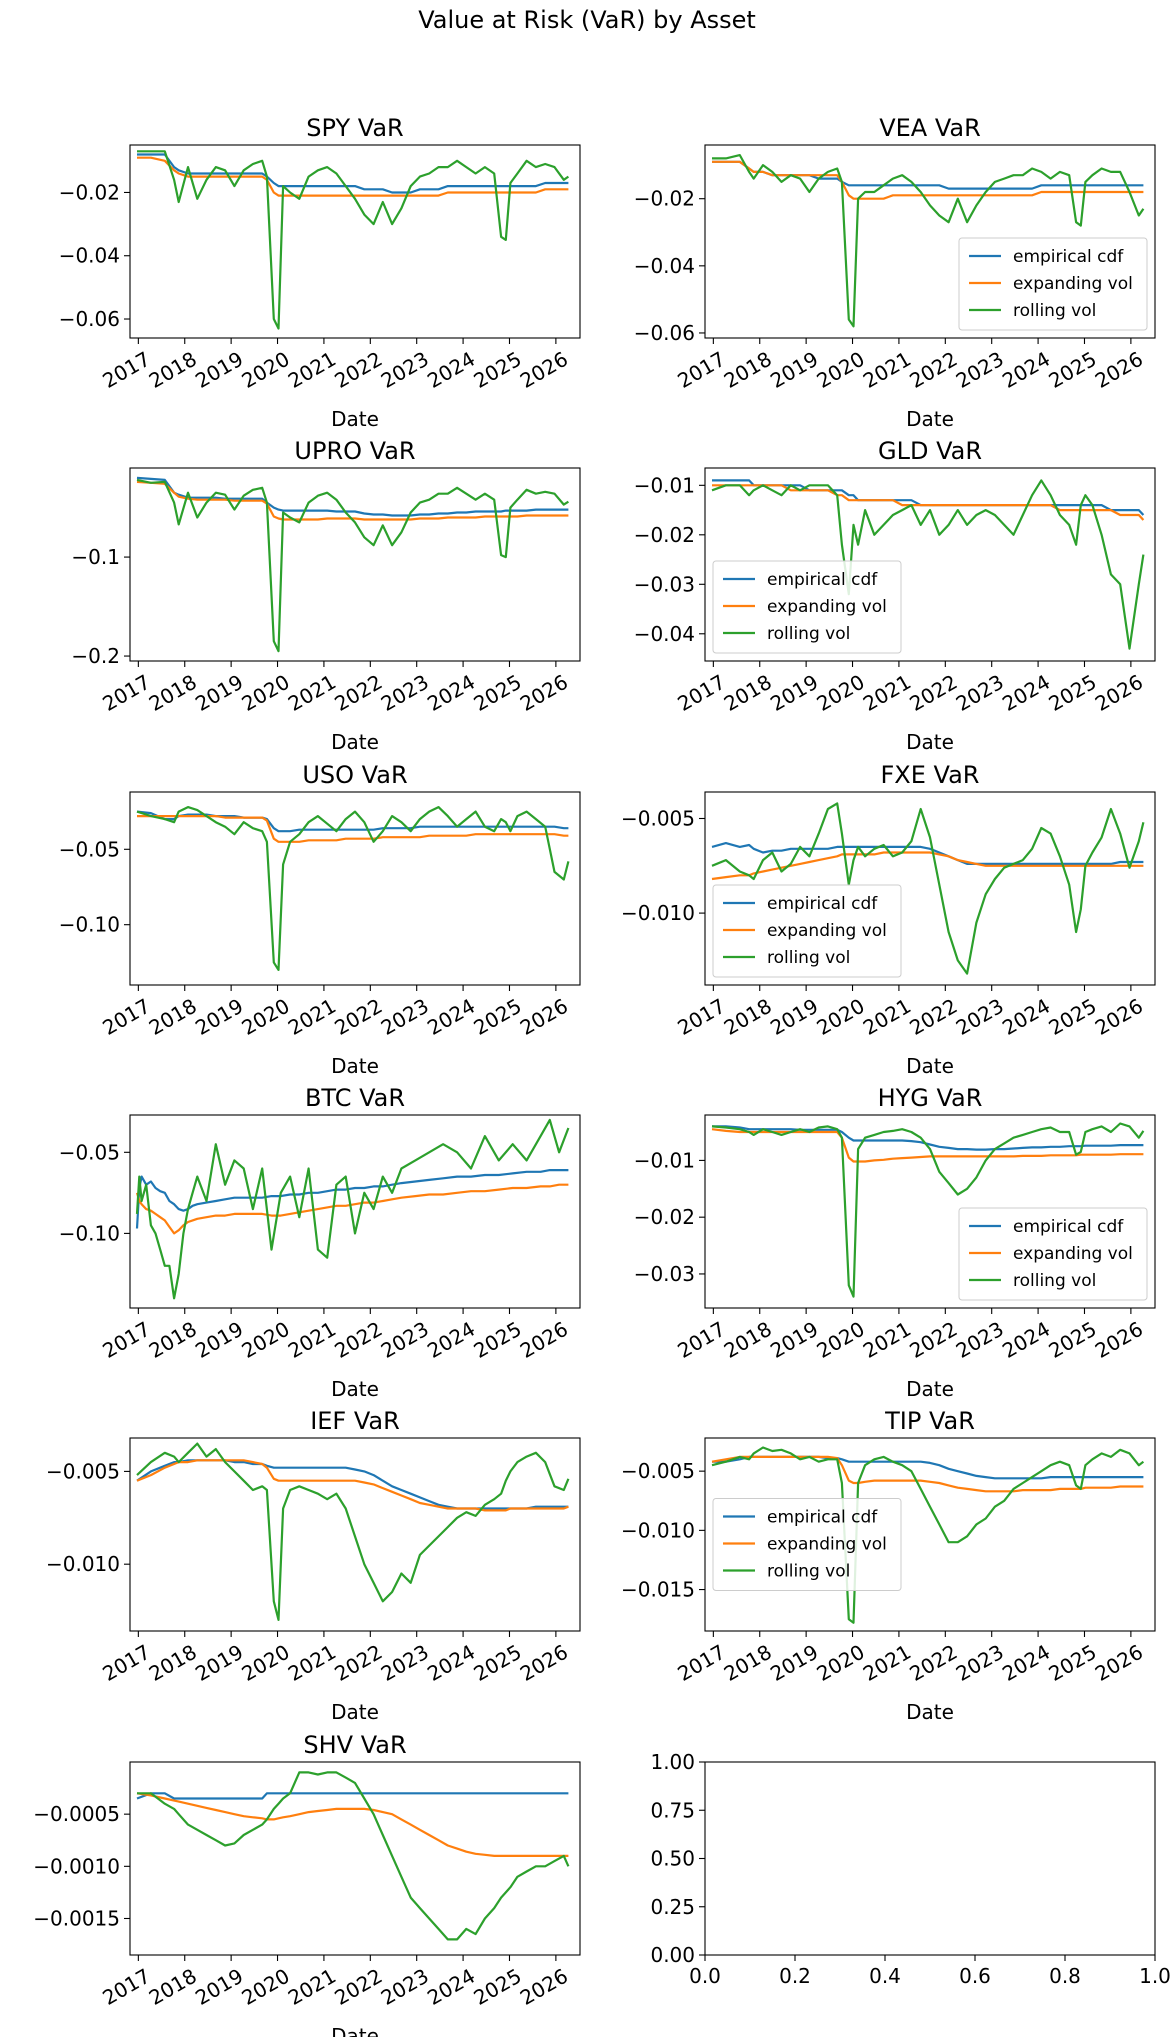 Image resolution: width=1174 pixels, height=2037 pixels. What do you see at coordinates (89, 192) in the screenshot?
I see `y-tick-label: −0.02` at bounding box center [89, 192].